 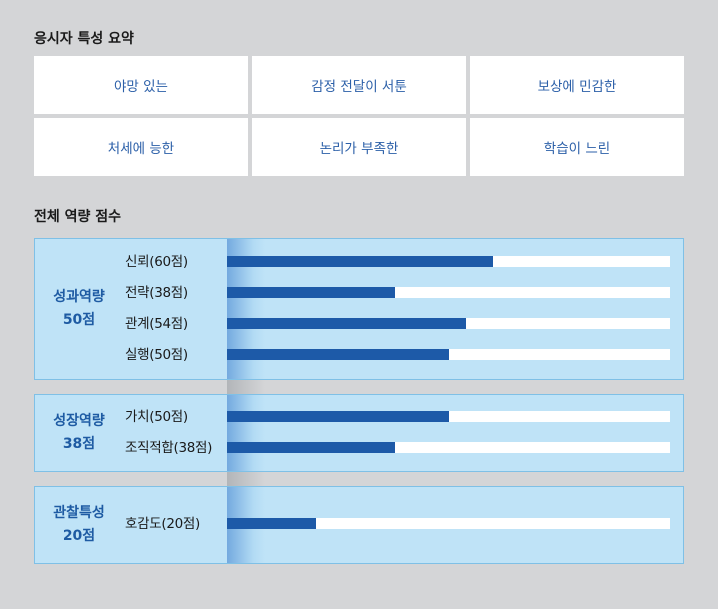 What do you see at coordinates (577, 85) in the screenshot?
I see `trait-card: 보상에 민감한` at bounding box center [577, 85].